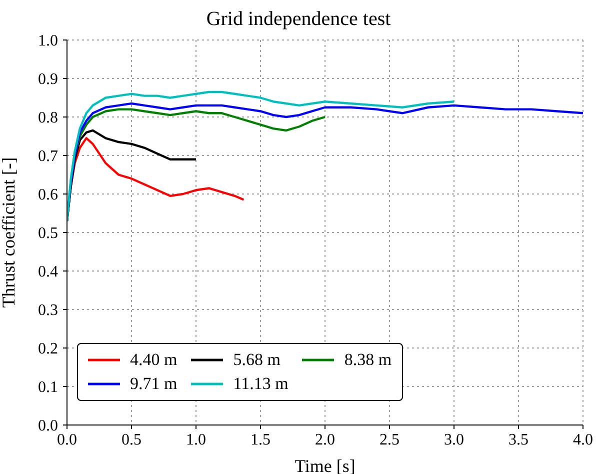  What do you see at coordinates (48, 387) in the screenshot?
I see `y-tick-label: 0.1` at bounding box center [48, 387].